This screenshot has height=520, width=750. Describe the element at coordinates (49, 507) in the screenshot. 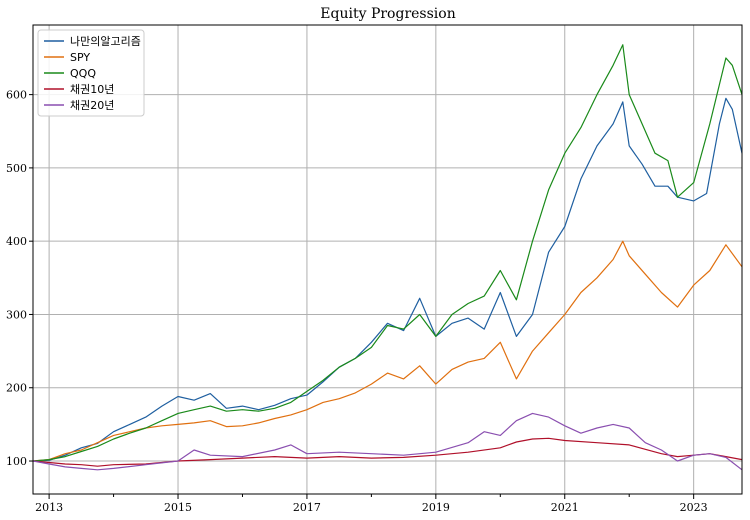

I see `x-tick-label: 2013` at that location.